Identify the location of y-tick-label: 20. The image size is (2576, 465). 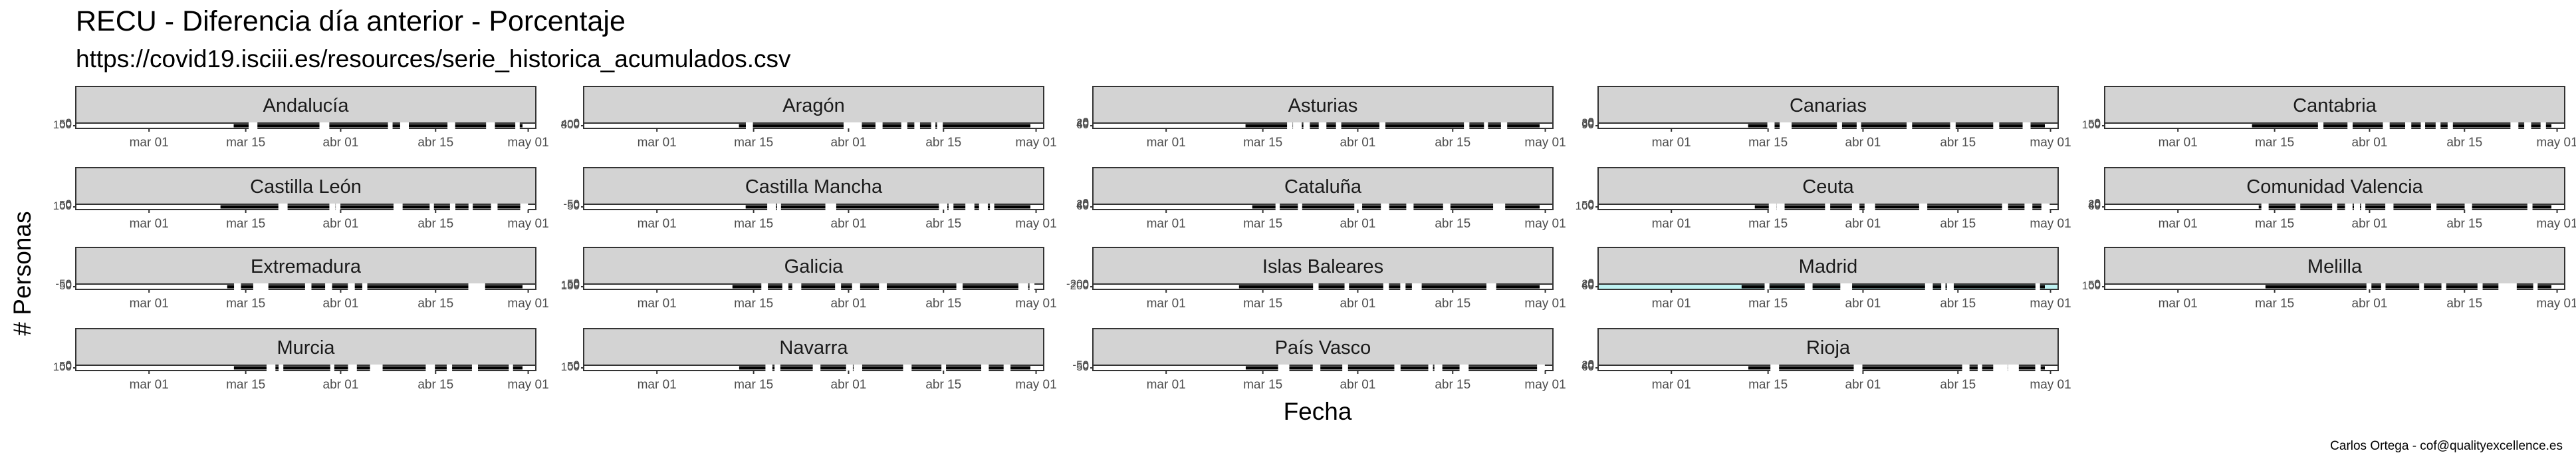
(1082, 204).